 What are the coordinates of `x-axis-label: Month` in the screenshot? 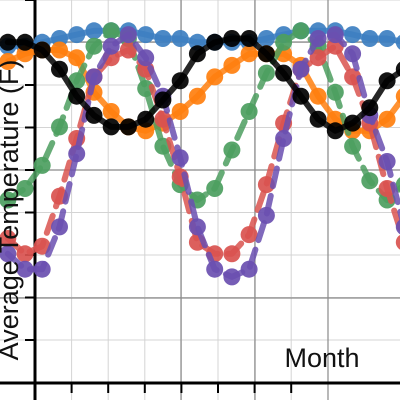 It's located at (321, 358).